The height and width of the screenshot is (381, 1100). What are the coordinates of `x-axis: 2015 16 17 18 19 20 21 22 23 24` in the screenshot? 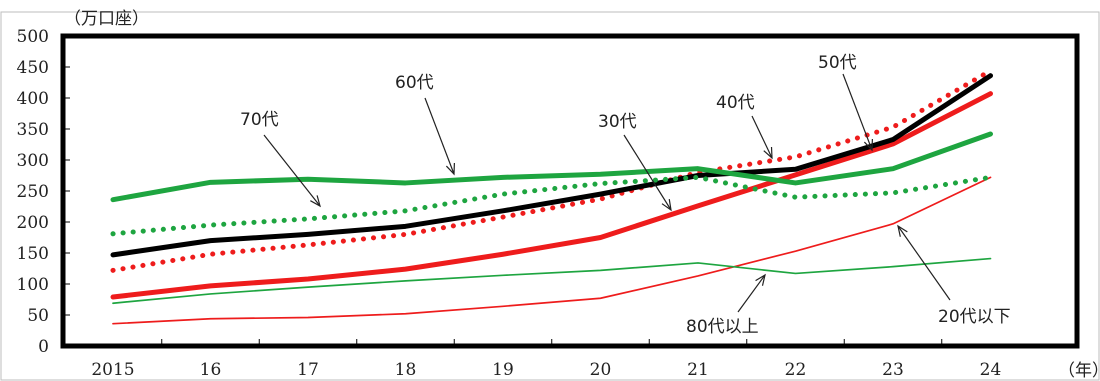 It's located at (546, 359).